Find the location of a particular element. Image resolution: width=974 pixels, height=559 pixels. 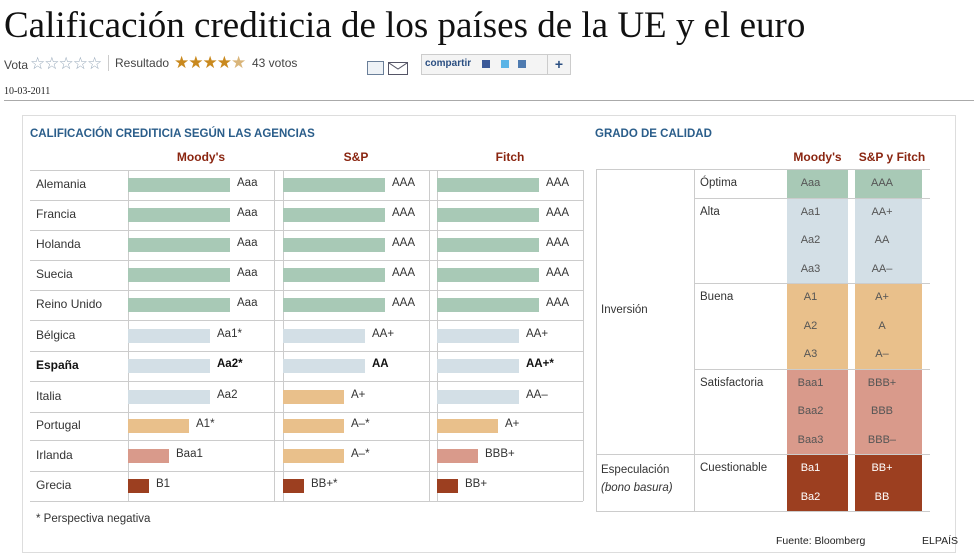

more-share-button: + is located at coordinates (559, 64).